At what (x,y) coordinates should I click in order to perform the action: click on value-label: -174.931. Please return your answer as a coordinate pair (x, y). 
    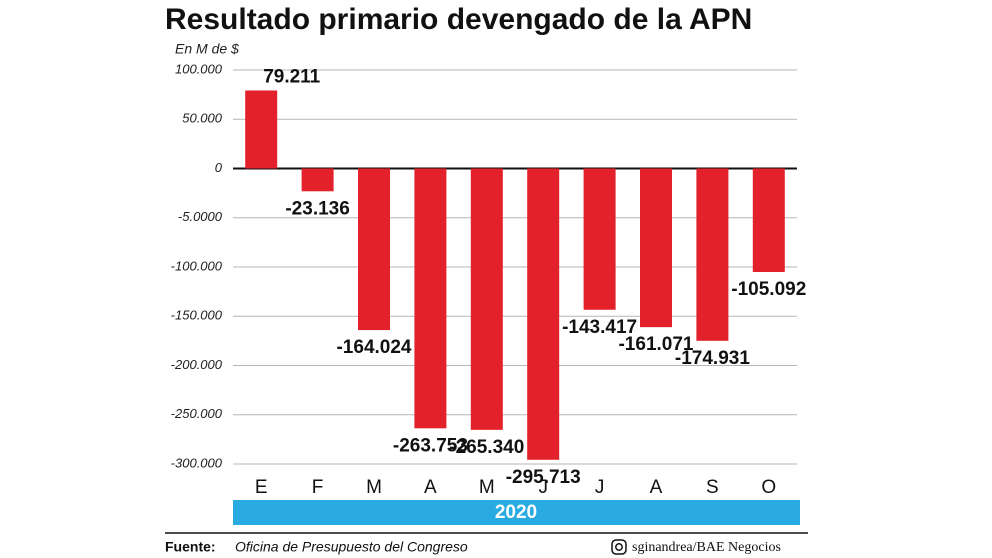
    Looking at the image, I should click on (712, 358).